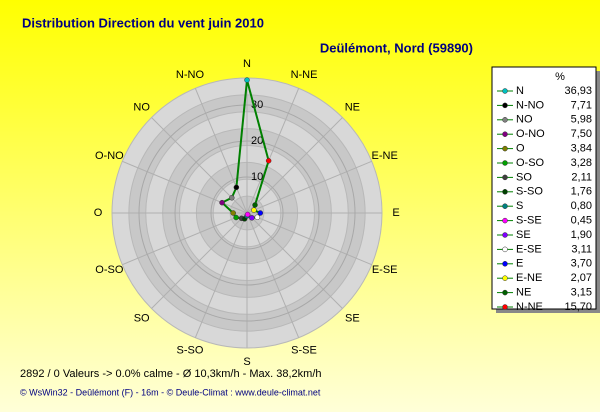 This screenshot has width=600, height=417. I want to click on legend-label: O-SO, so click(530, 163).